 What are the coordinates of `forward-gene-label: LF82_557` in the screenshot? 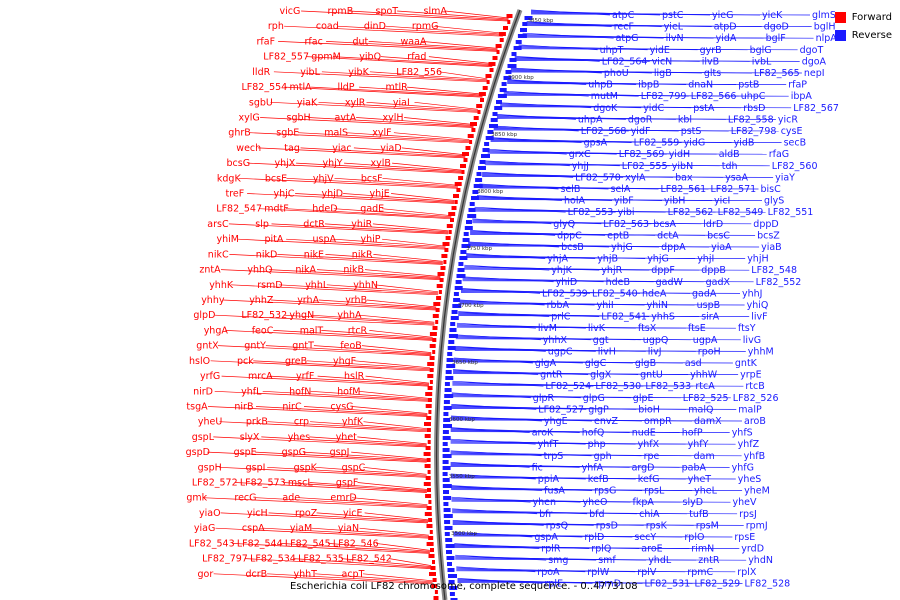 It's located at (286, 57).